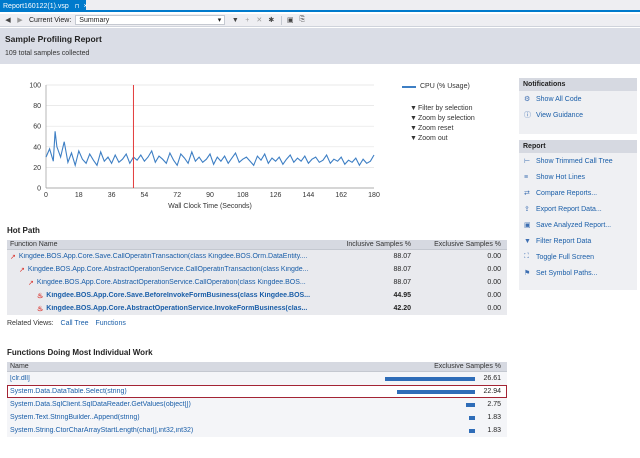  What do you see at coordinates (110, 323) in the screenshot?
I see `functions-link: Functions` at bounding box center [110, 323].